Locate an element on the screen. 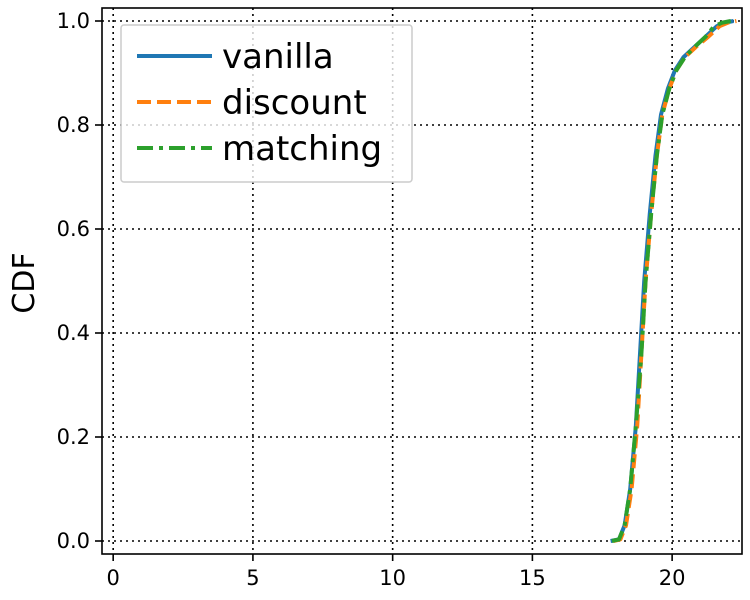  y-tick-label: 0.4 is located at coordinates (73, 333).